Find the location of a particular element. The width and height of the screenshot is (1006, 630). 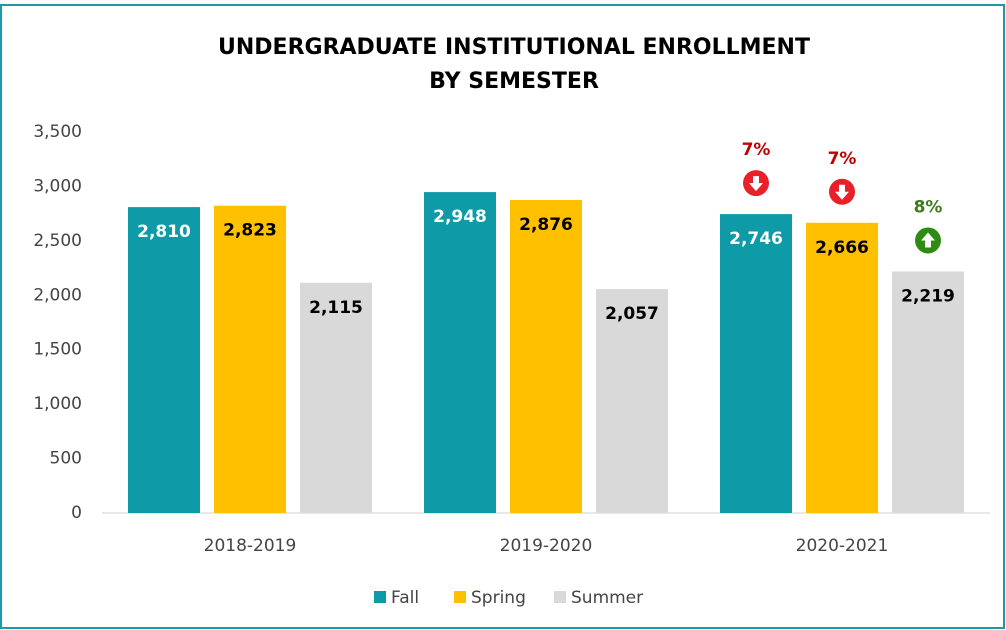

x-tick-label: 2019-2020 is located at coordinates (546, 546).